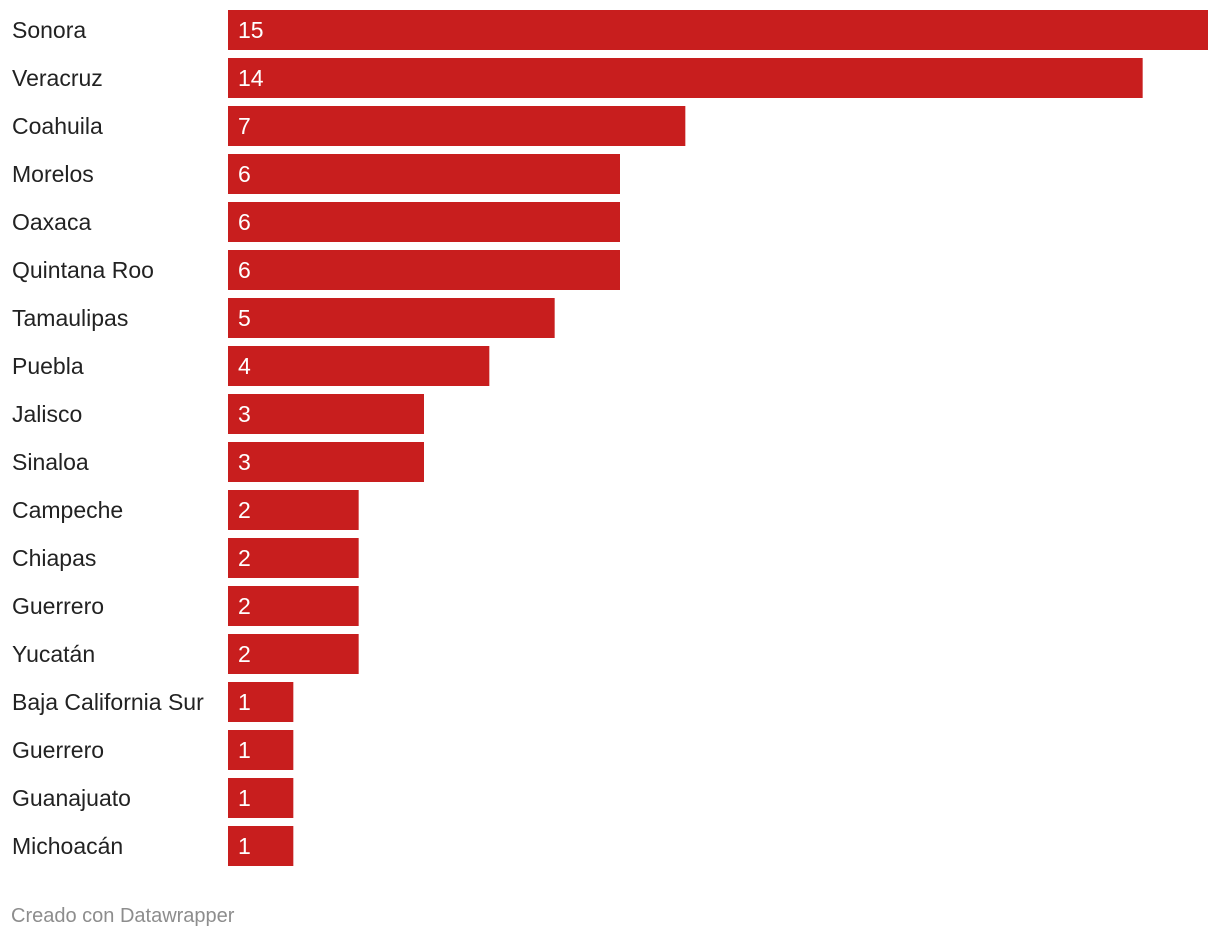 This screenshot has height=942, width=1220. I want to click on bar-row: Guerrero 1, so click(153, 750).